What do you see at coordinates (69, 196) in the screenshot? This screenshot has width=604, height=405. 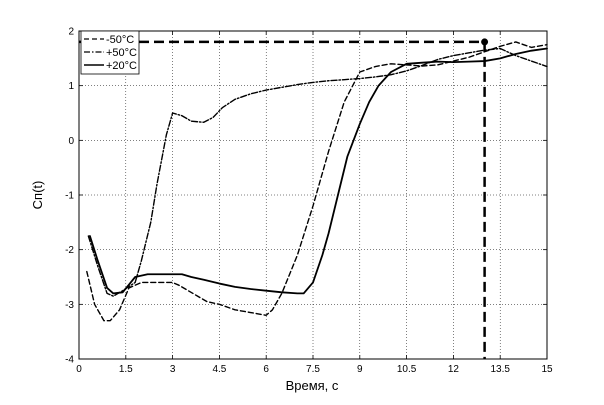 I see `y-tick-label: -1` at bounding box center [69, 196].